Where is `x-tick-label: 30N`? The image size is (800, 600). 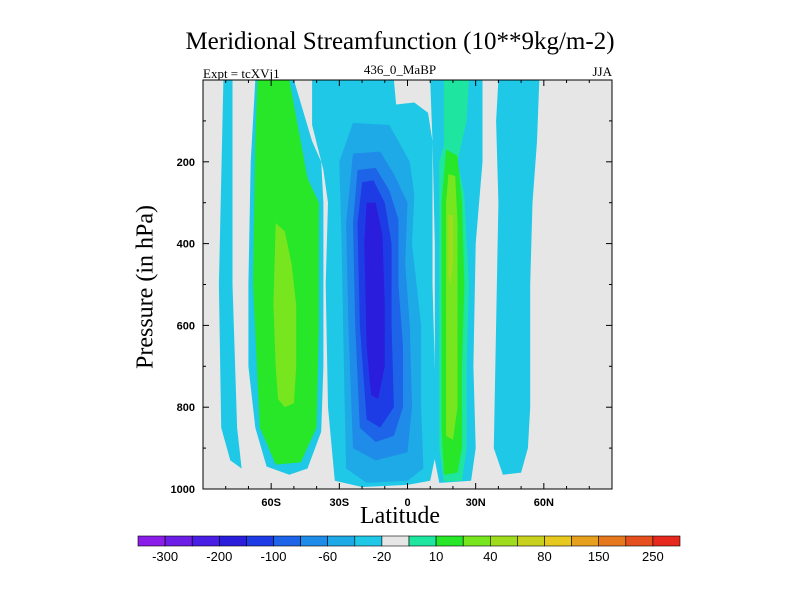
x-tick-label: 30N is located at coordinates (476, 503).